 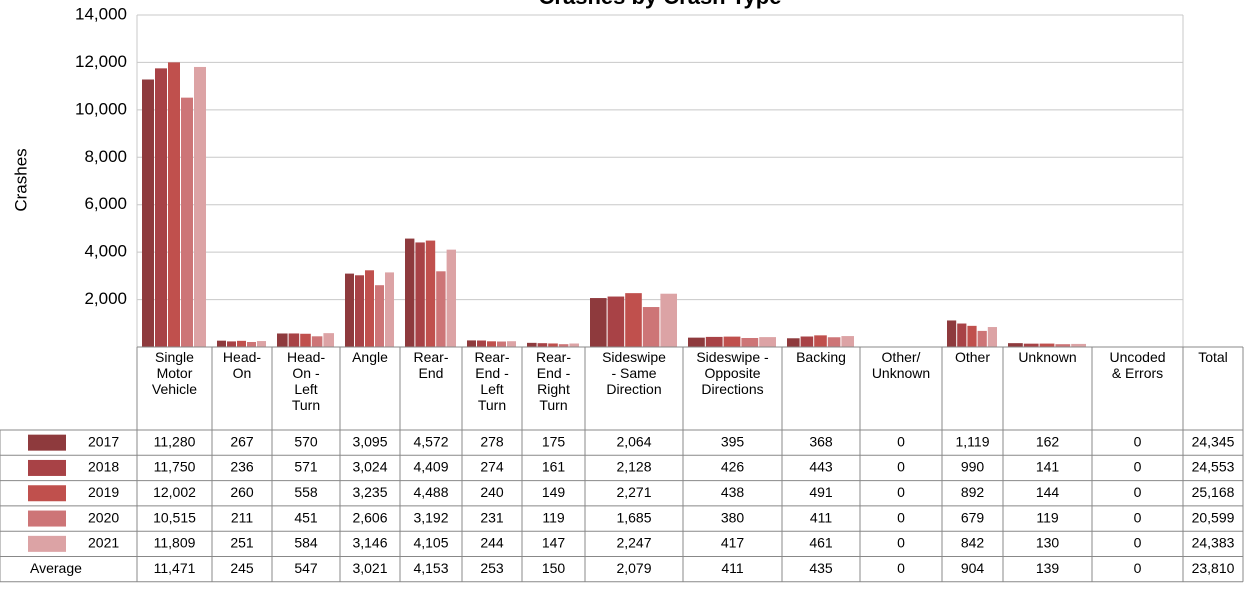 I want to click on column-header-text: Uncoded & Errors, so click(x=1137, y=365).